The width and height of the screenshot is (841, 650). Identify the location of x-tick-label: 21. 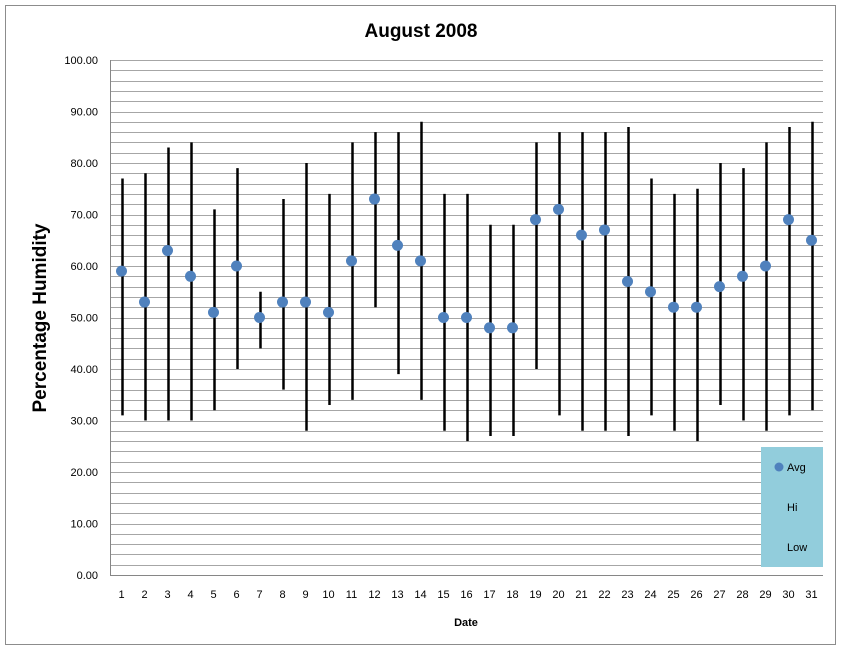
(581, 595).